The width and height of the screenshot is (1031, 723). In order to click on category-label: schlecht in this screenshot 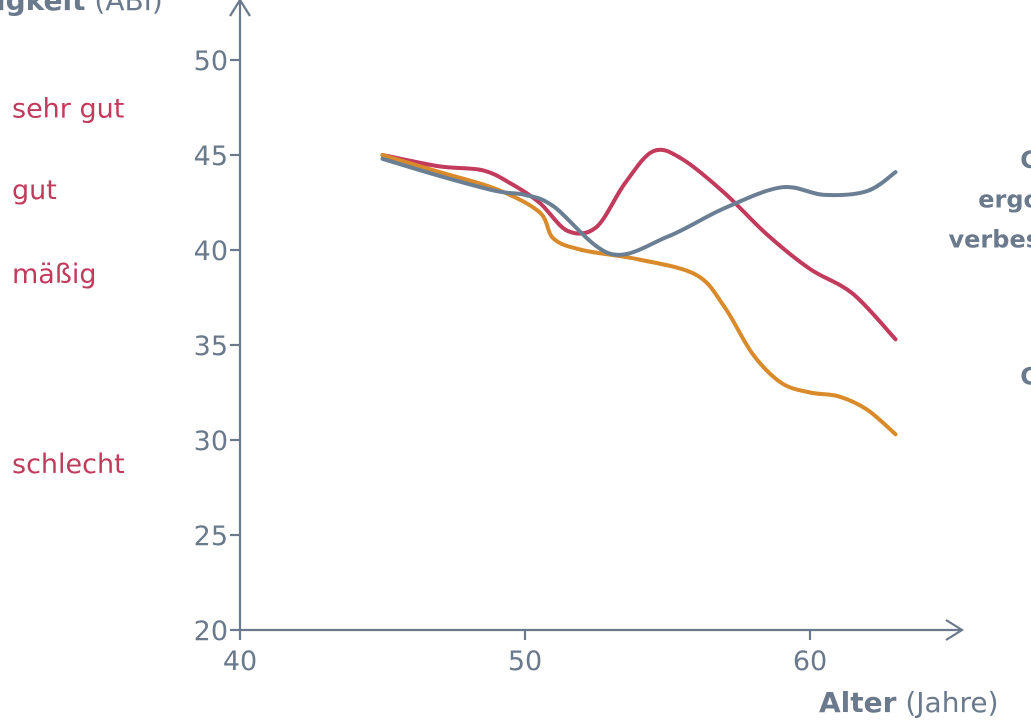, I will do `click(68, 464)`.